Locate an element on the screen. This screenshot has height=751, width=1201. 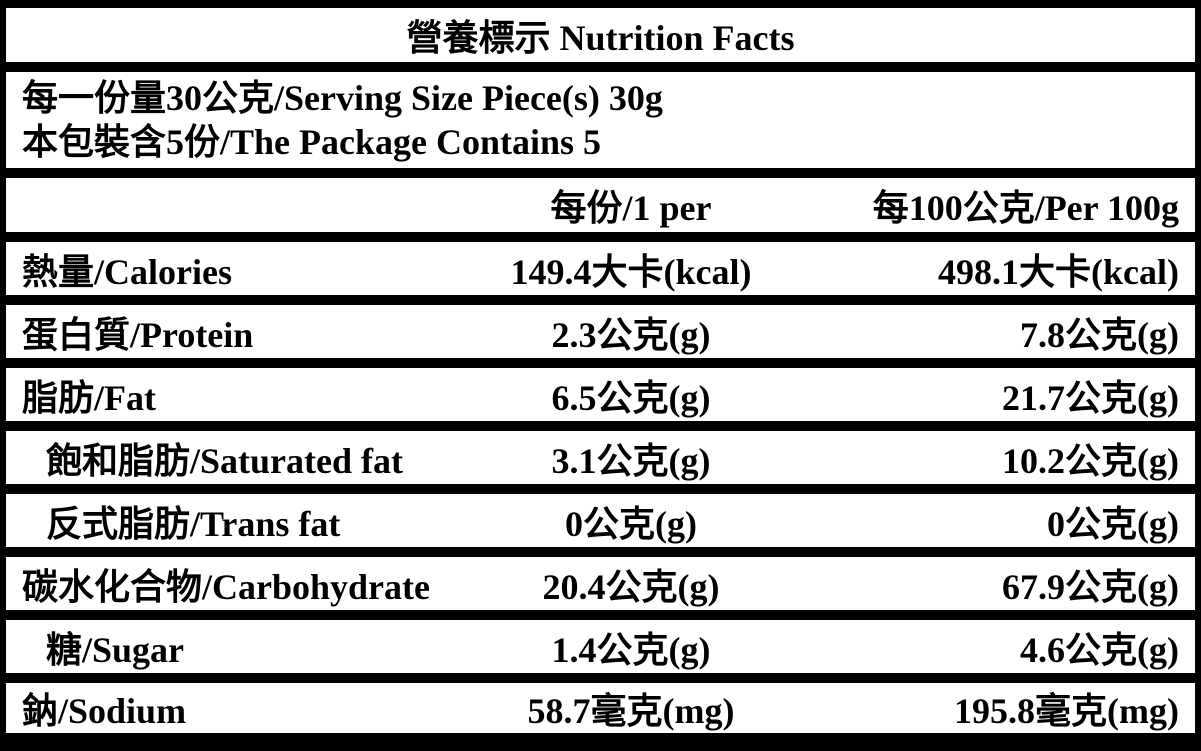
value-per-serving: 1.4公克(g) is located at coordinates (631, 649).